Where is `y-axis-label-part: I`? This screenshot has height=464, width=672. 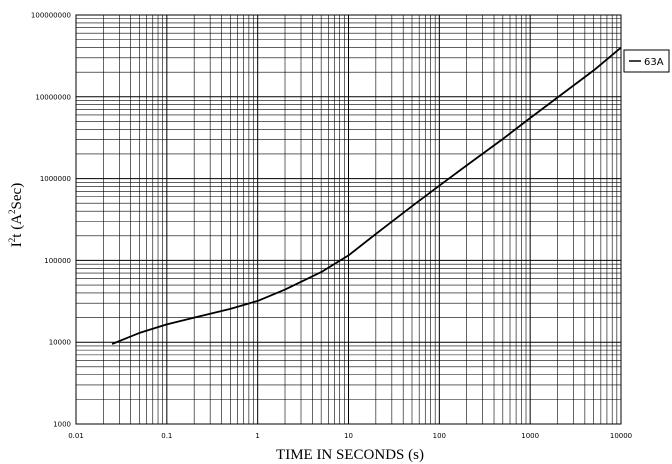 y-axis-label-part: I is located at coordinates (17, 244).